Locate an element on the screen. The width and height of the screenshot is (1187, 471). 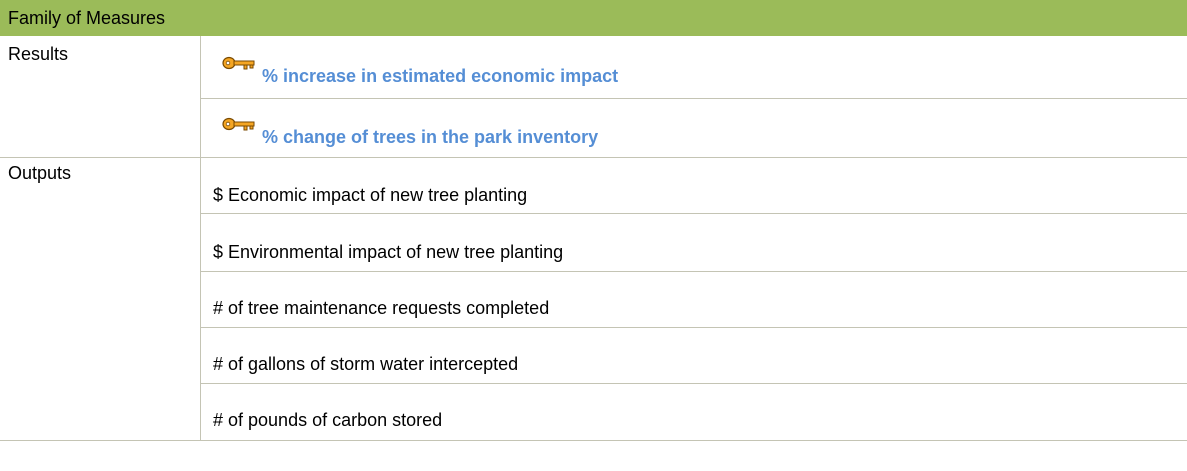
row-label: Results is located at coordinates (38, 54).